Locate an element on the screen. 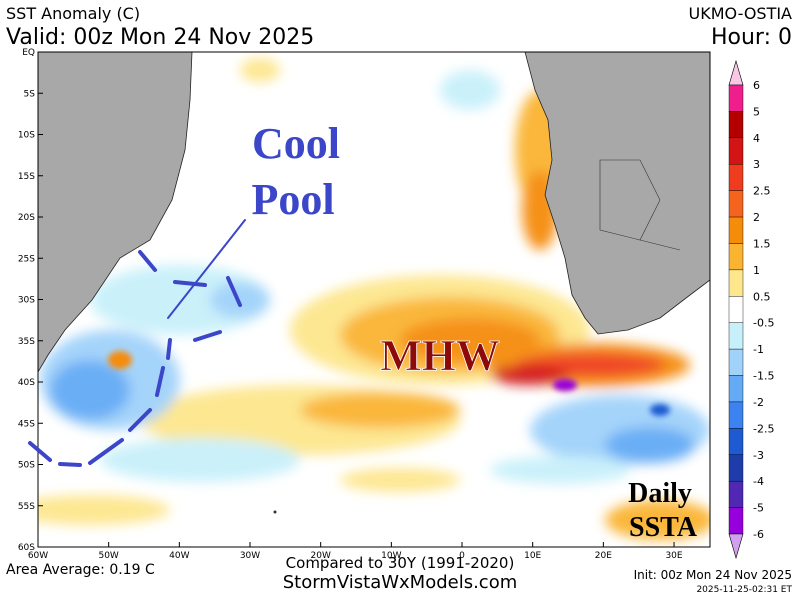 Image resolution: width=798 pixels, height=595 pixels. cool-pool-label: Pool is located at coordinates (292, 199).